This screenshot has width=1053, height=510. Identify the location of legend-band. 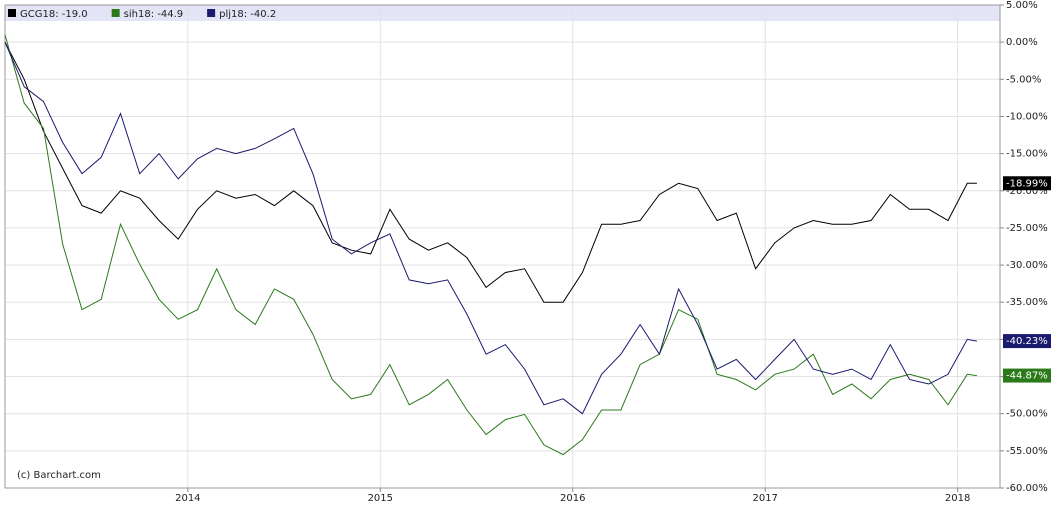
(502, 13).